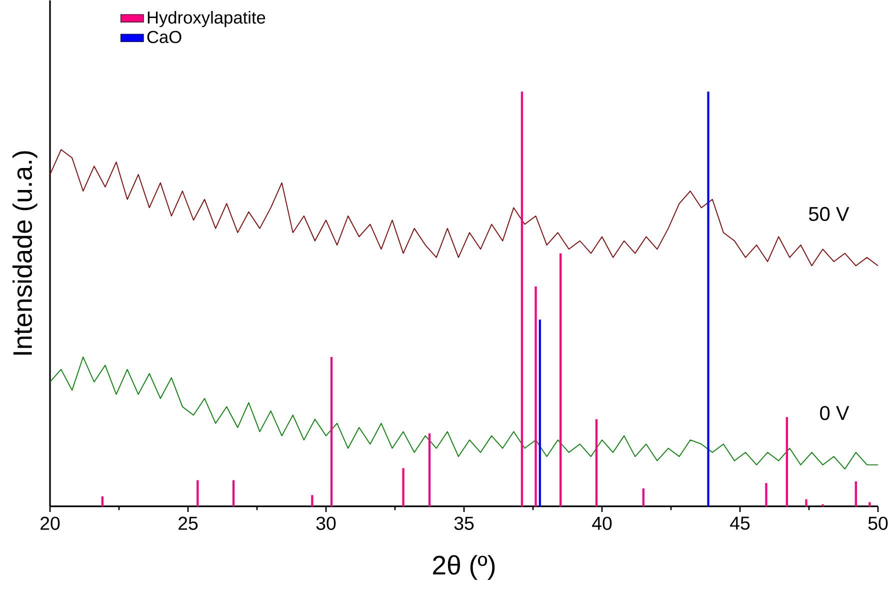  I want to click on y-axis-title: Intensidade (u.a.), so click(25, 253).